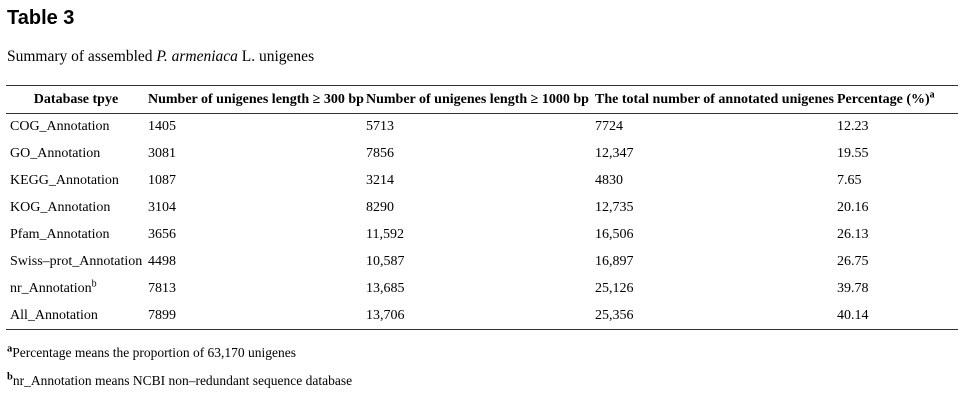  I want to click on column-header-sup: a, so click(932, 94).